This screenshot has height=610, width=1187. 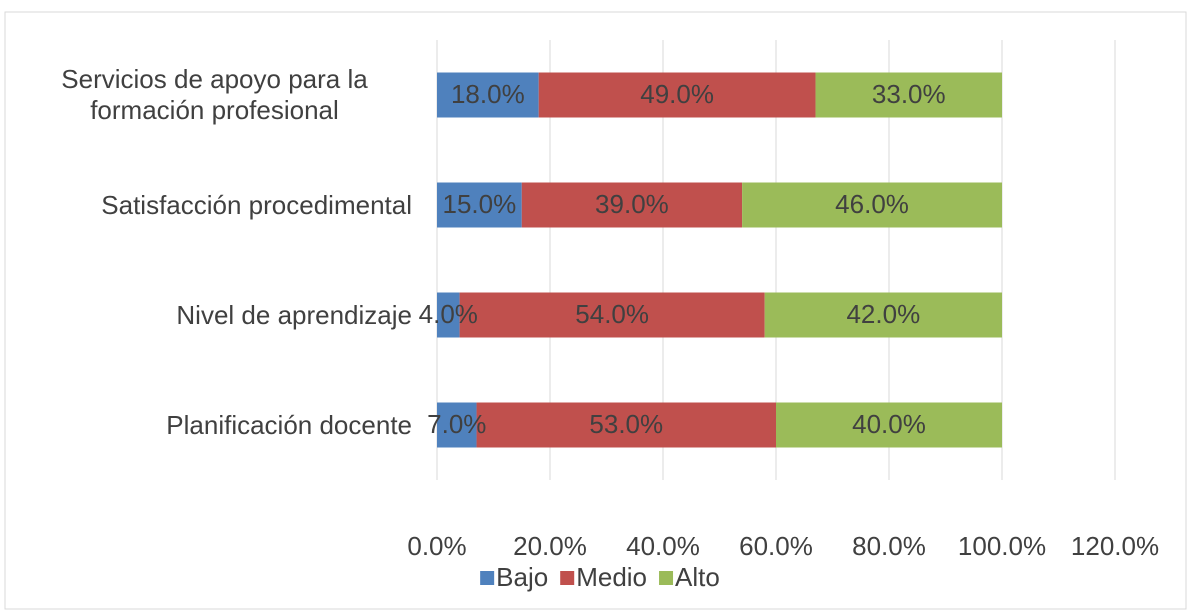 What do you see at coordinates (522, 577) in the screenshot?
I see `legend-label: Bajo` at bounding box center [522, 577].